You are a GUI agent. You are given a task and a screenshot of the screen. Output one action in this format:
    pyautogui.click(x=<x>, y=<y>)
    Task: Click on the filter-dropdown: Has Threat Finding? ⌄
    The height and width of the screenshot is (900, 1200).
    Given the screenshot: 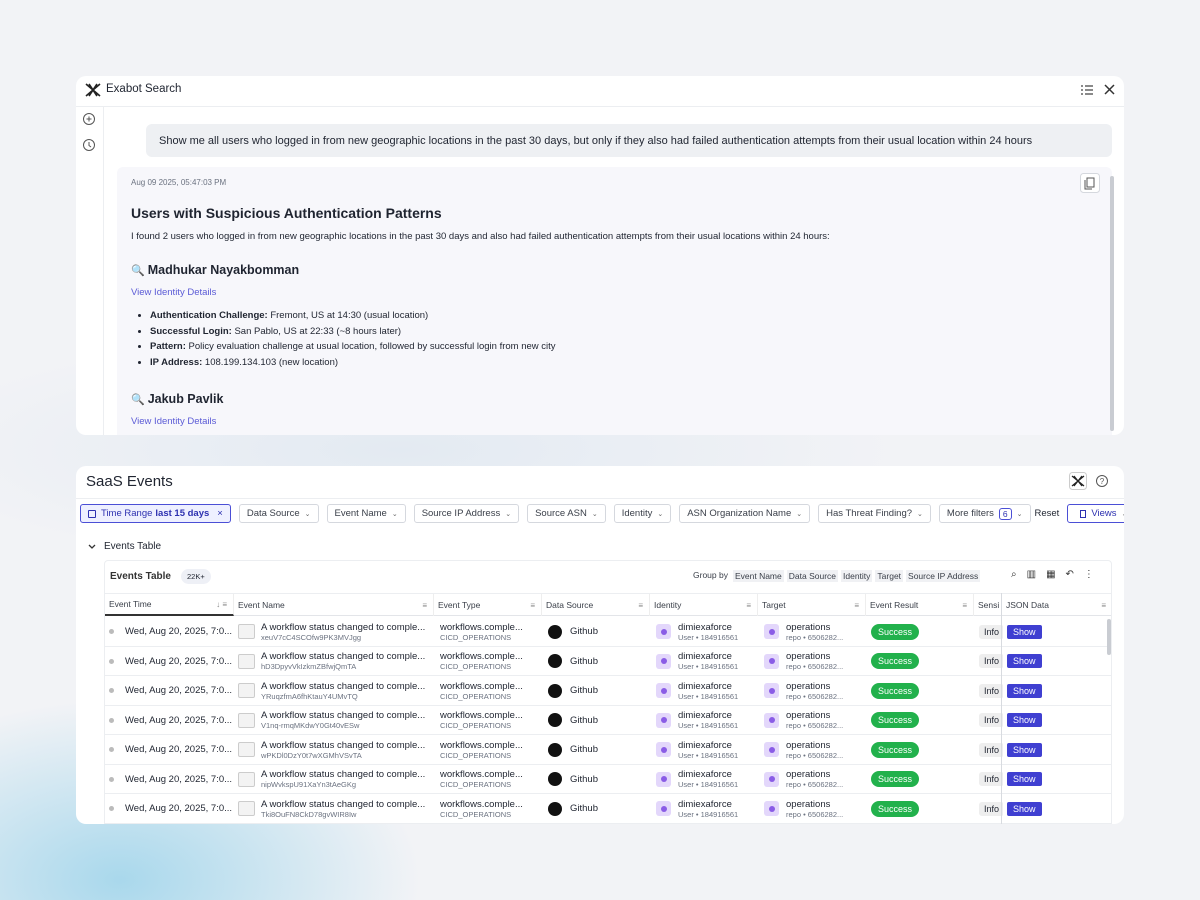 What is the action you would take?
    pyautogui.click(x=874, y=513)
    